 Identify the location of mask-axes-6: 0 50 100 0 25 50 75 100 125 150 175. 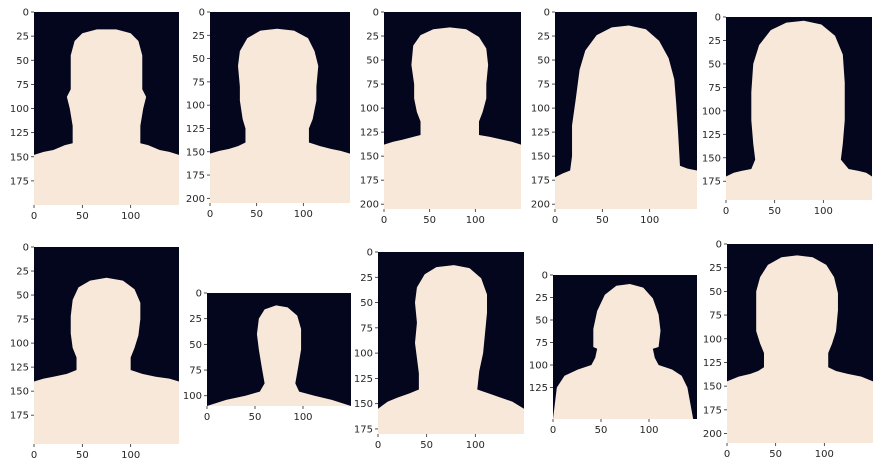
(94, 352).